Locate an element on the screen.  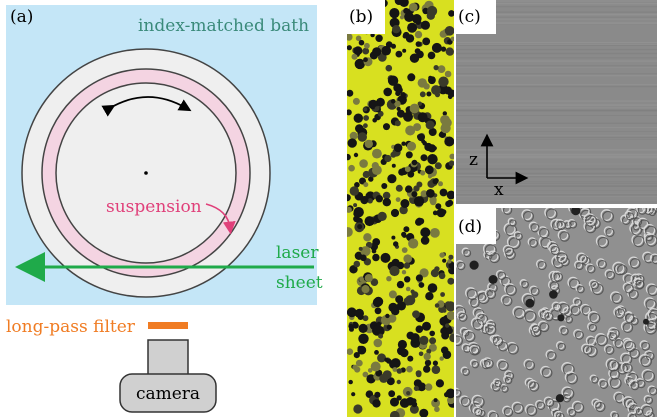
suspension-label: suspension is located at coordinates (154, 207).